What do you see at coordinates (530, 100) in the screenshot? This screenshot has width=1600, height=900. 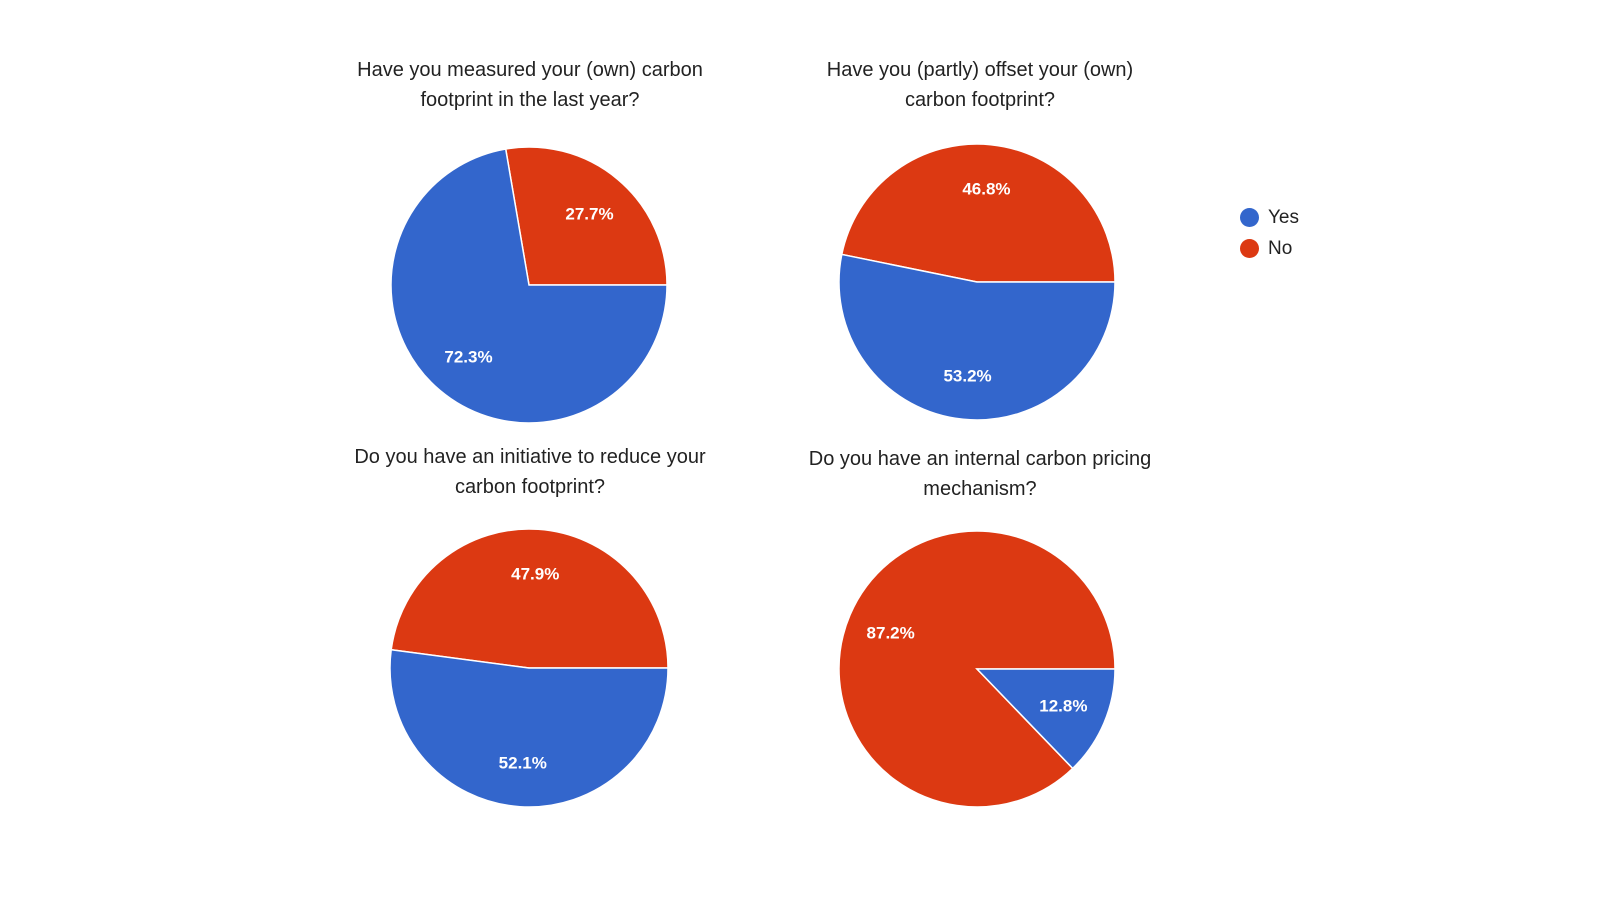 I see `chart-1-title-line-2: footprint in the last year?` at bounding box center [530, 100].